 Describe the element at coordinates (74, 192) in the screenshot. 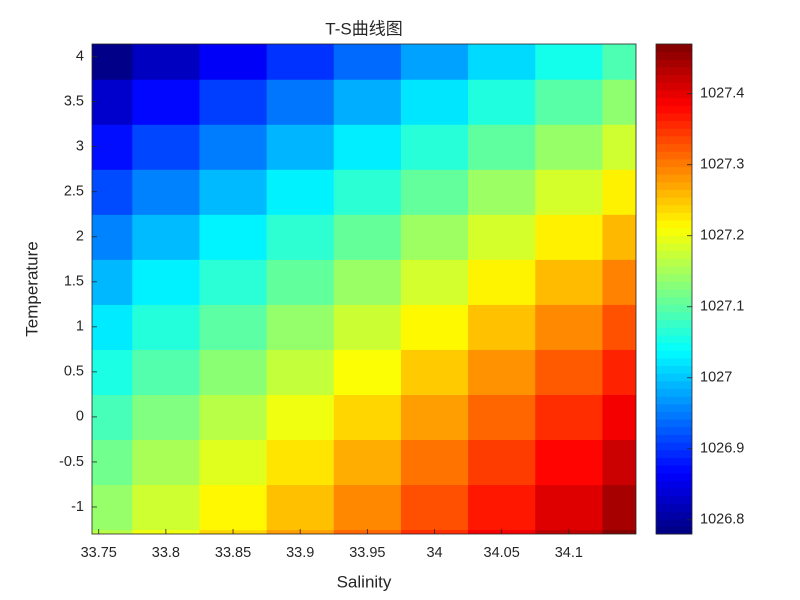

I see `y-tick-label: 2.5` at that location.